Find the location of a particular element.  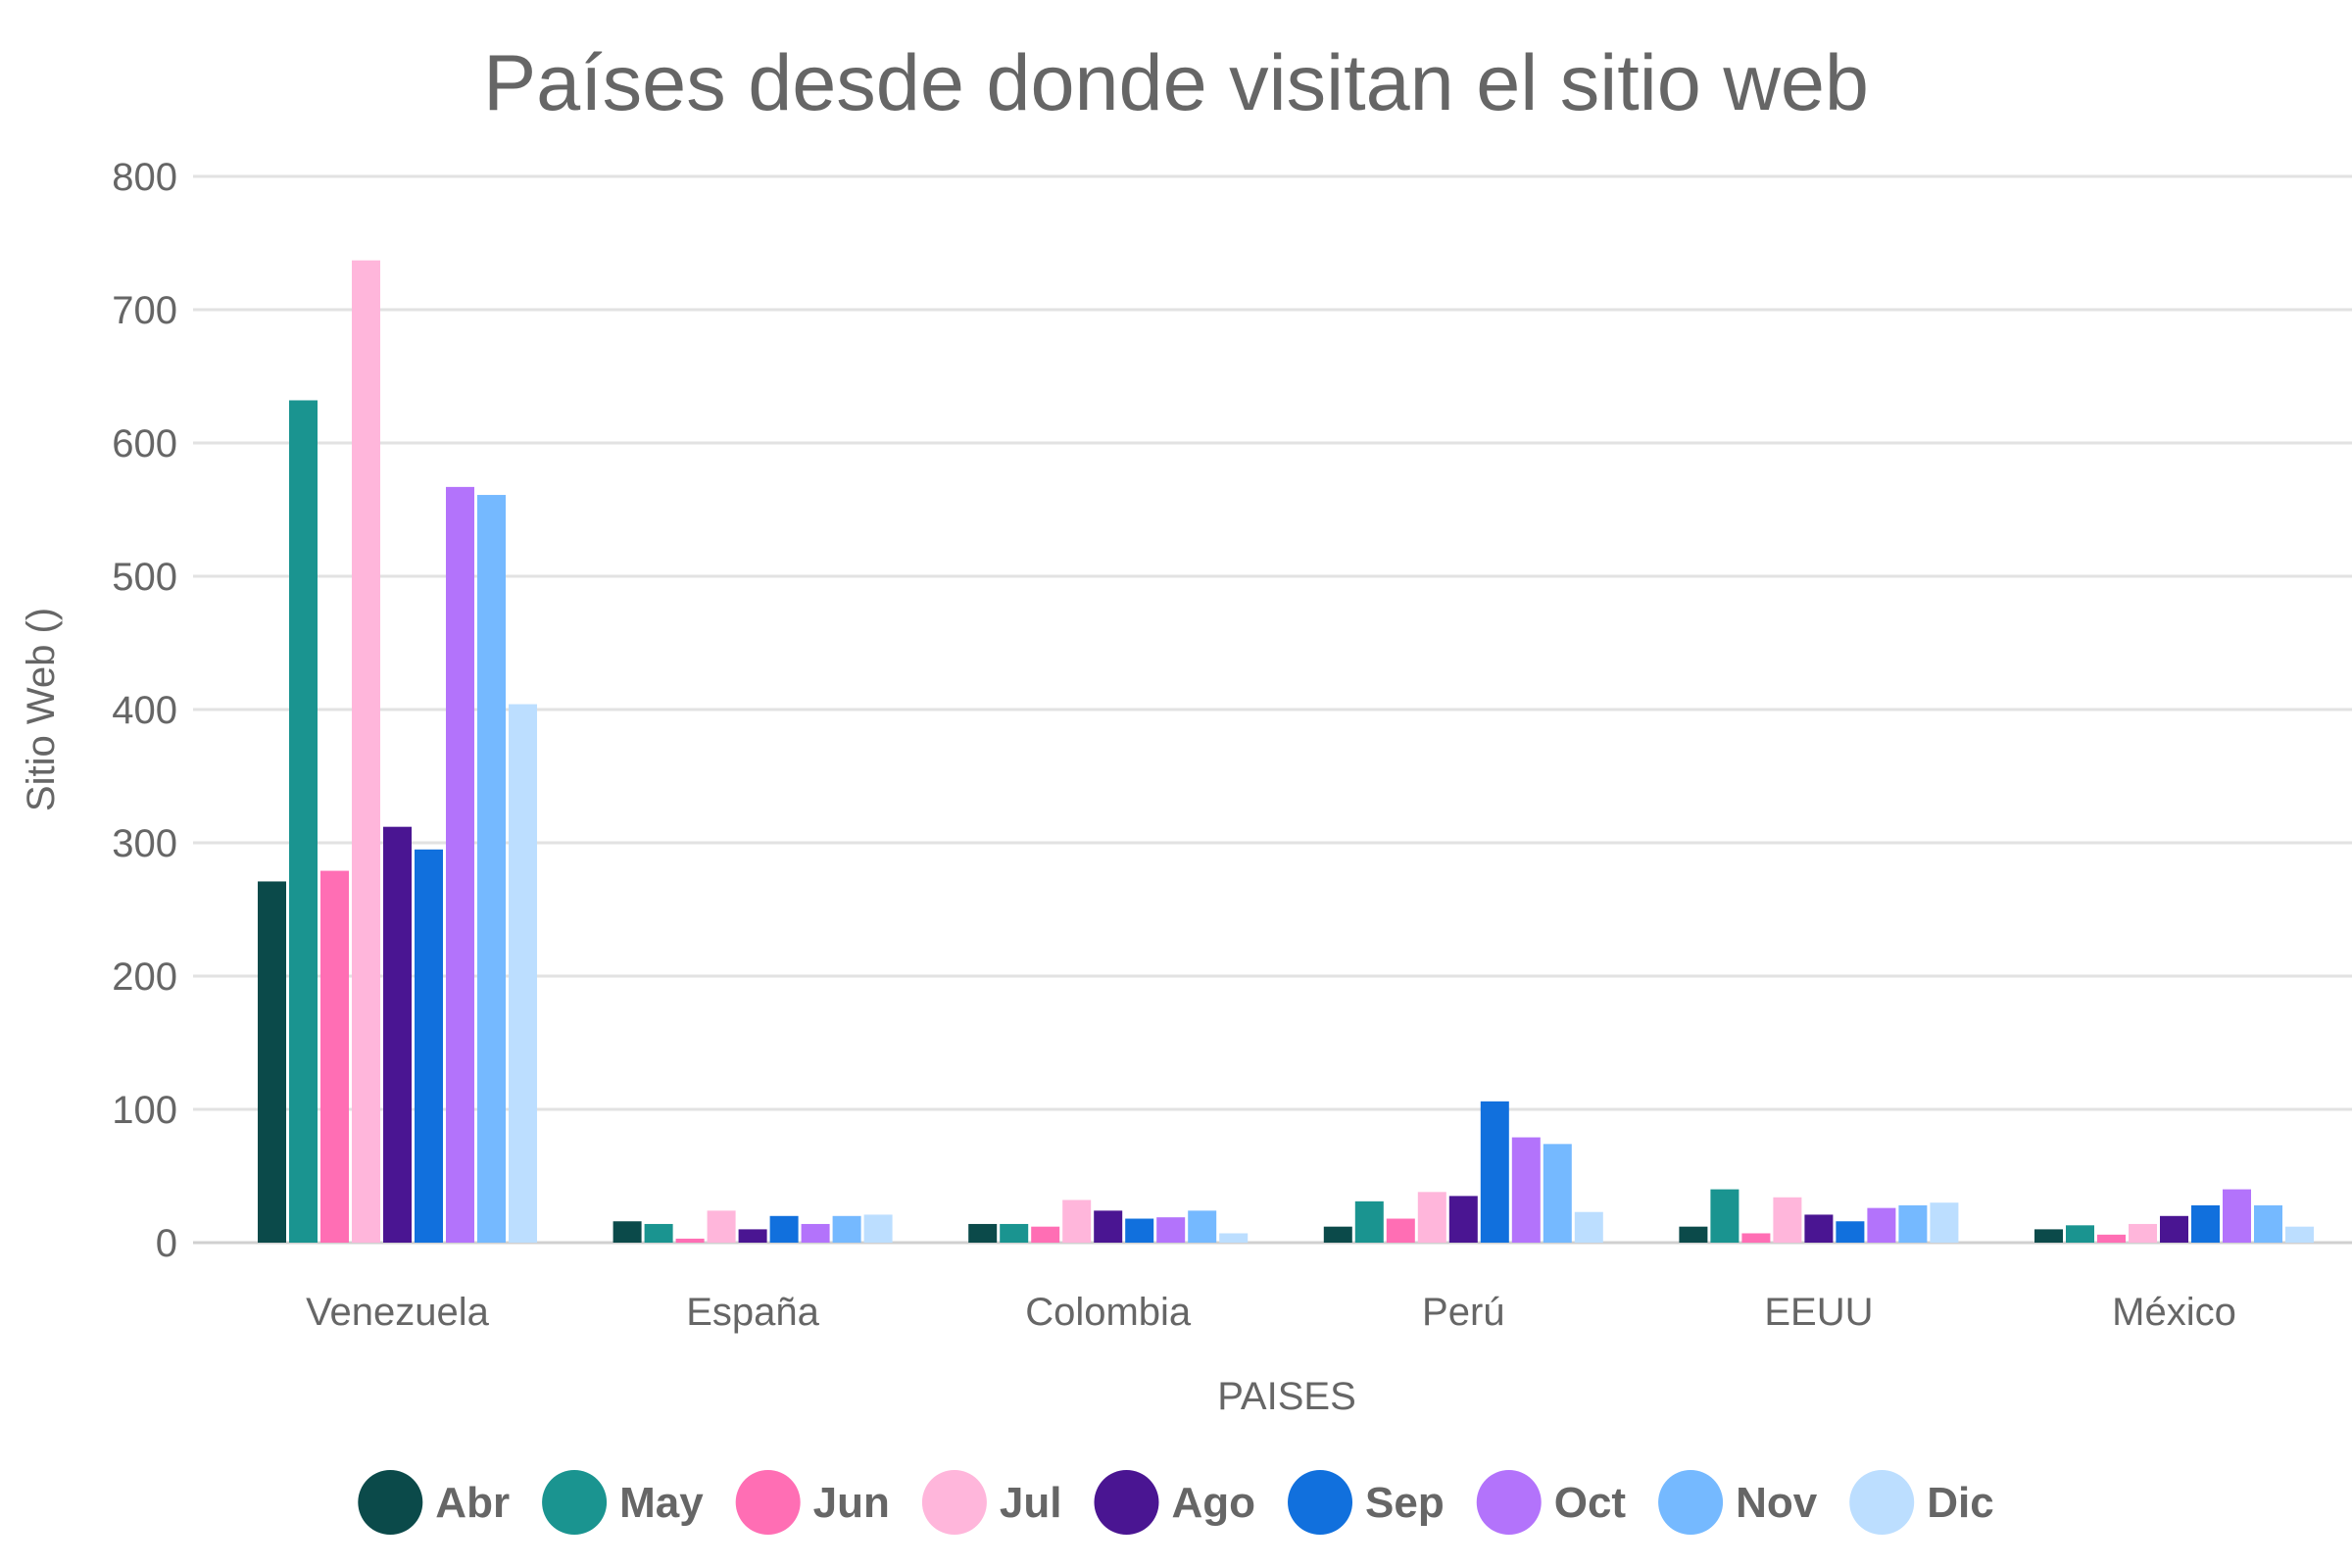

y-tick-label: 400 is located at coordinates (144, 710).